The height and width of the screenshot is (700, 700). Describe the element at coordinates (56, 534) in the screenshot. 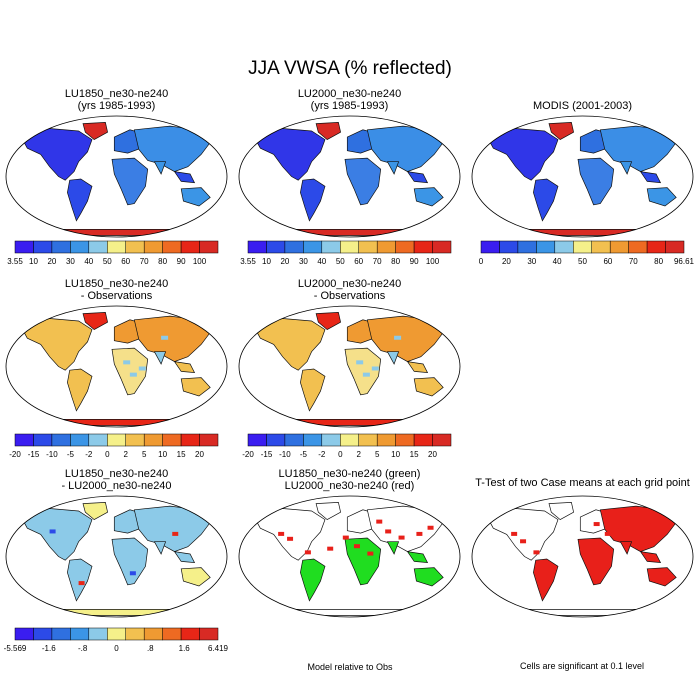

I see `region-namerica-p7` at that location.